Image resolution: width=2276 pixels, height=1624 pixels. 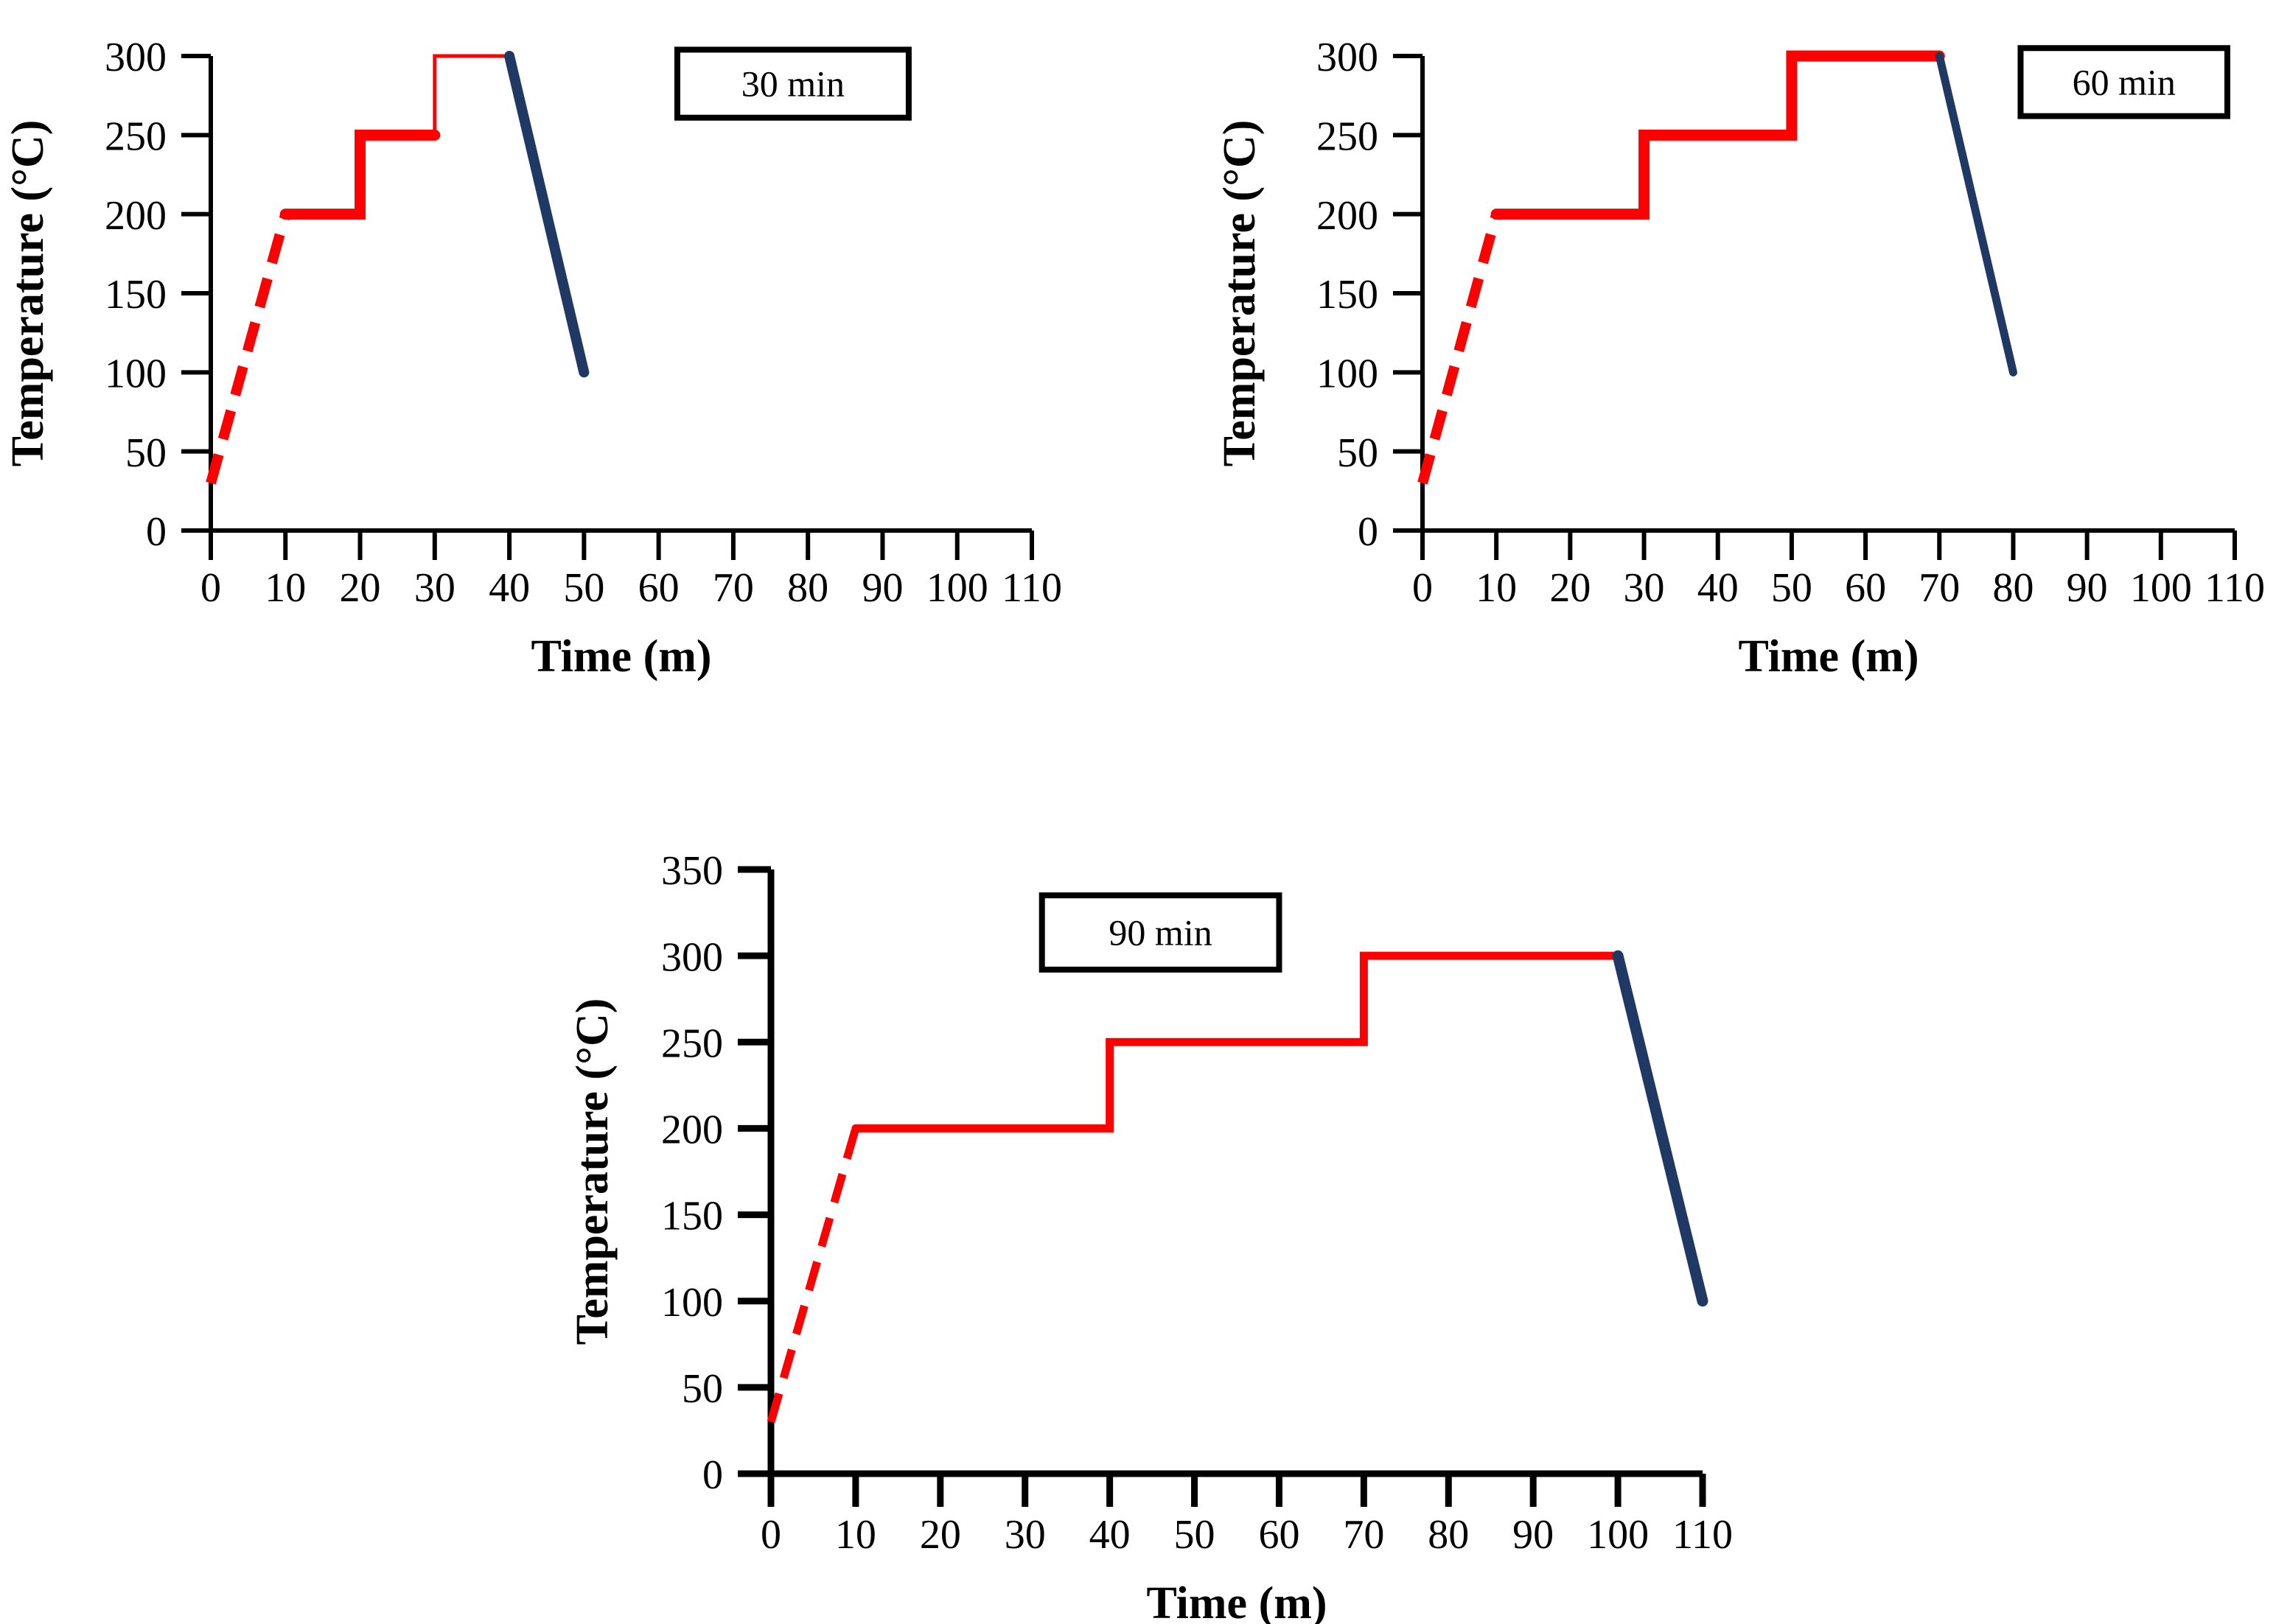 What do you see at coordinates (471, 95) in the screenshot?
I see `series-hold-step-thin` at bounding box center [471, 95].